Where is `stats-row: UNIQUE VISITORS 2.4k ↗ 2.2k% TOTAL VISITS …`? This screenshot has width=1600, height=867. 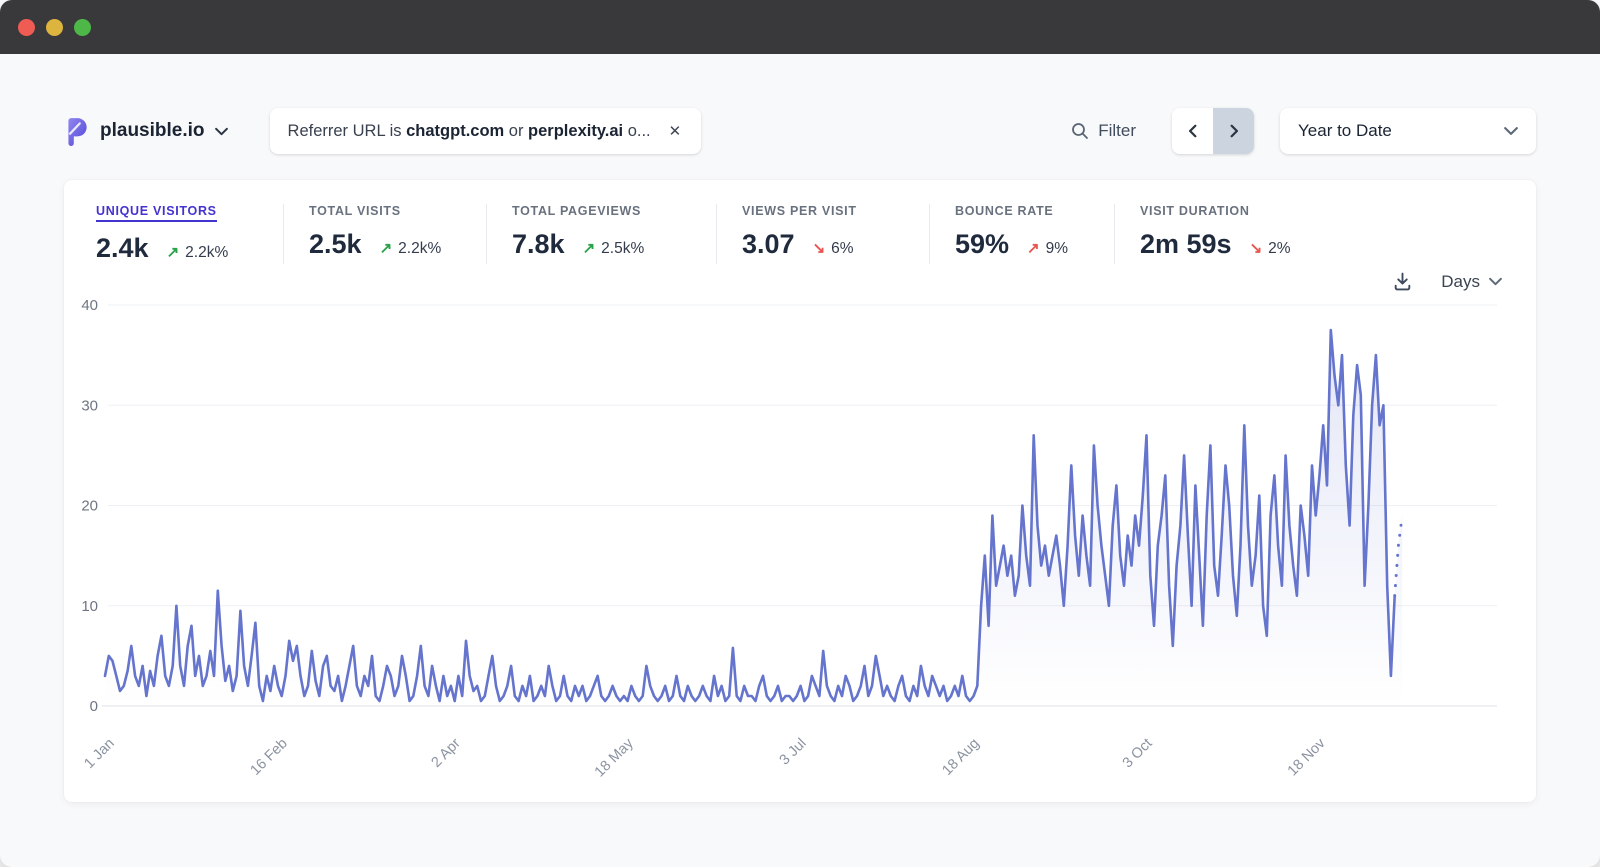 stats-row: UNIQUE VISITORS 2.4k ↗ 2.2k% TOTAL VISITS … is located at coordinates (800, 234).